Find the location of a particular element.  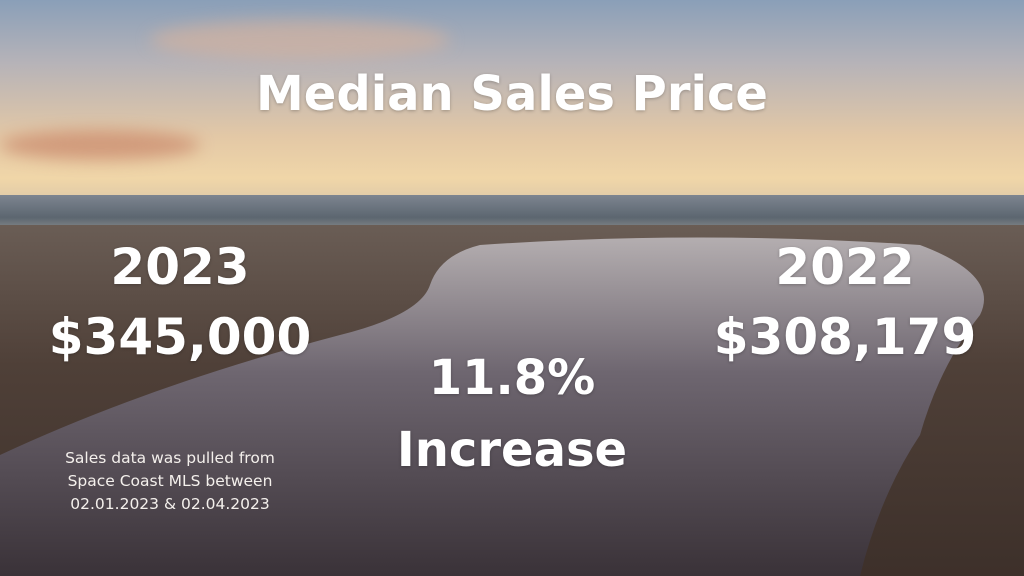

current-price: $345,000 is located at coordinates (180, 337).